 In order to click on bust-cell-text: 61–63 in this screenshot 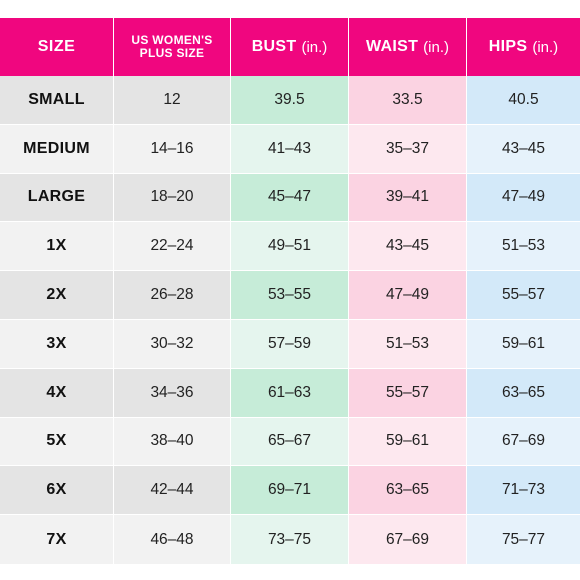, I will do `click(289, 392)`.